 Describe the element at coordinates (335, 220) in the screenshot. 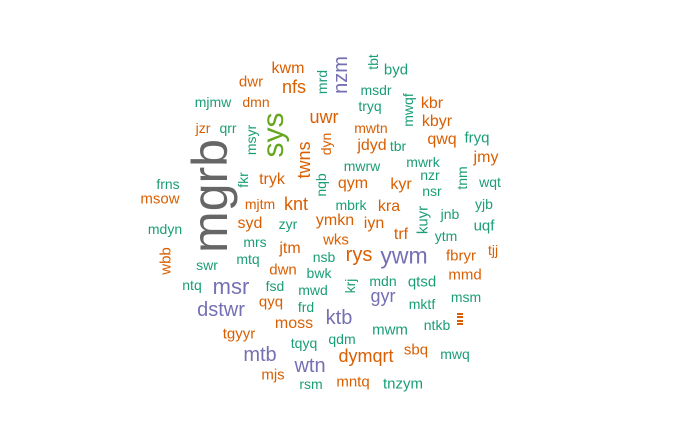

I see `word-ymkn: ymkn` at that location.